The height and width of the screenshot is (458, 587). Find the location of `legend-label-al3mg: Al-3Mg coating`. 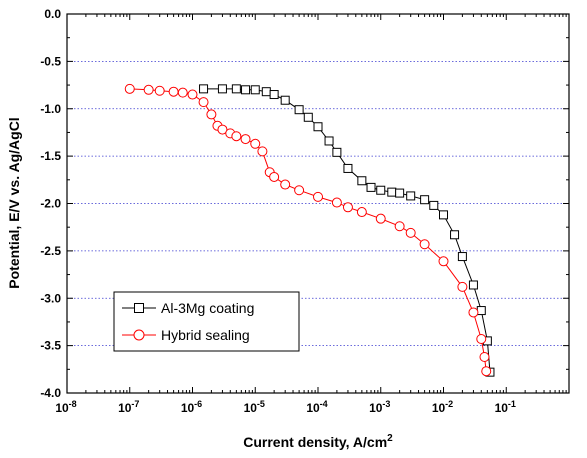

legend-label-al3mg: Al-3Mg coating is located at coordinates (207, 308).